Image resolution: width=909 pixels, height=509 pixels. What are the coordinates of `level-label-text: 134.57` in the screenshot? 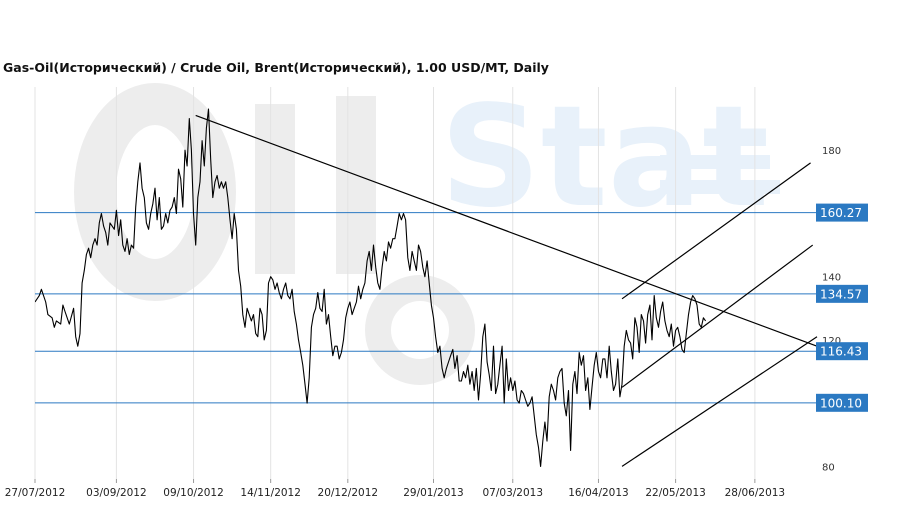 It's located at (841, 294).